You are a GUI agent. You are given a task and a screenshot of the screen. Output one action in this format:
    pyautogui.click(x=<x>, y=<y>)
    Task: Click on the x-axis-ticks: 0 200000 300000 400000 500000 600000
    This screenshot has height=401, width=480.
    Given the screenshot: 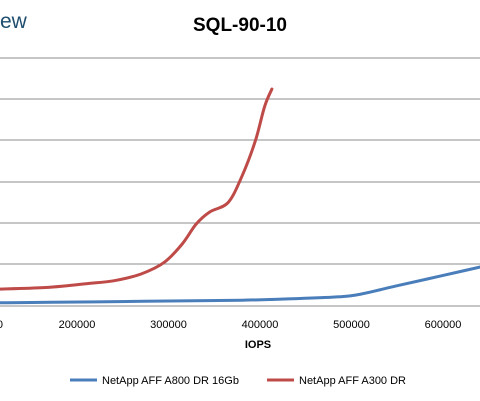 What is the action you would take?
    pyautogui.click(x=230, y=325)
    